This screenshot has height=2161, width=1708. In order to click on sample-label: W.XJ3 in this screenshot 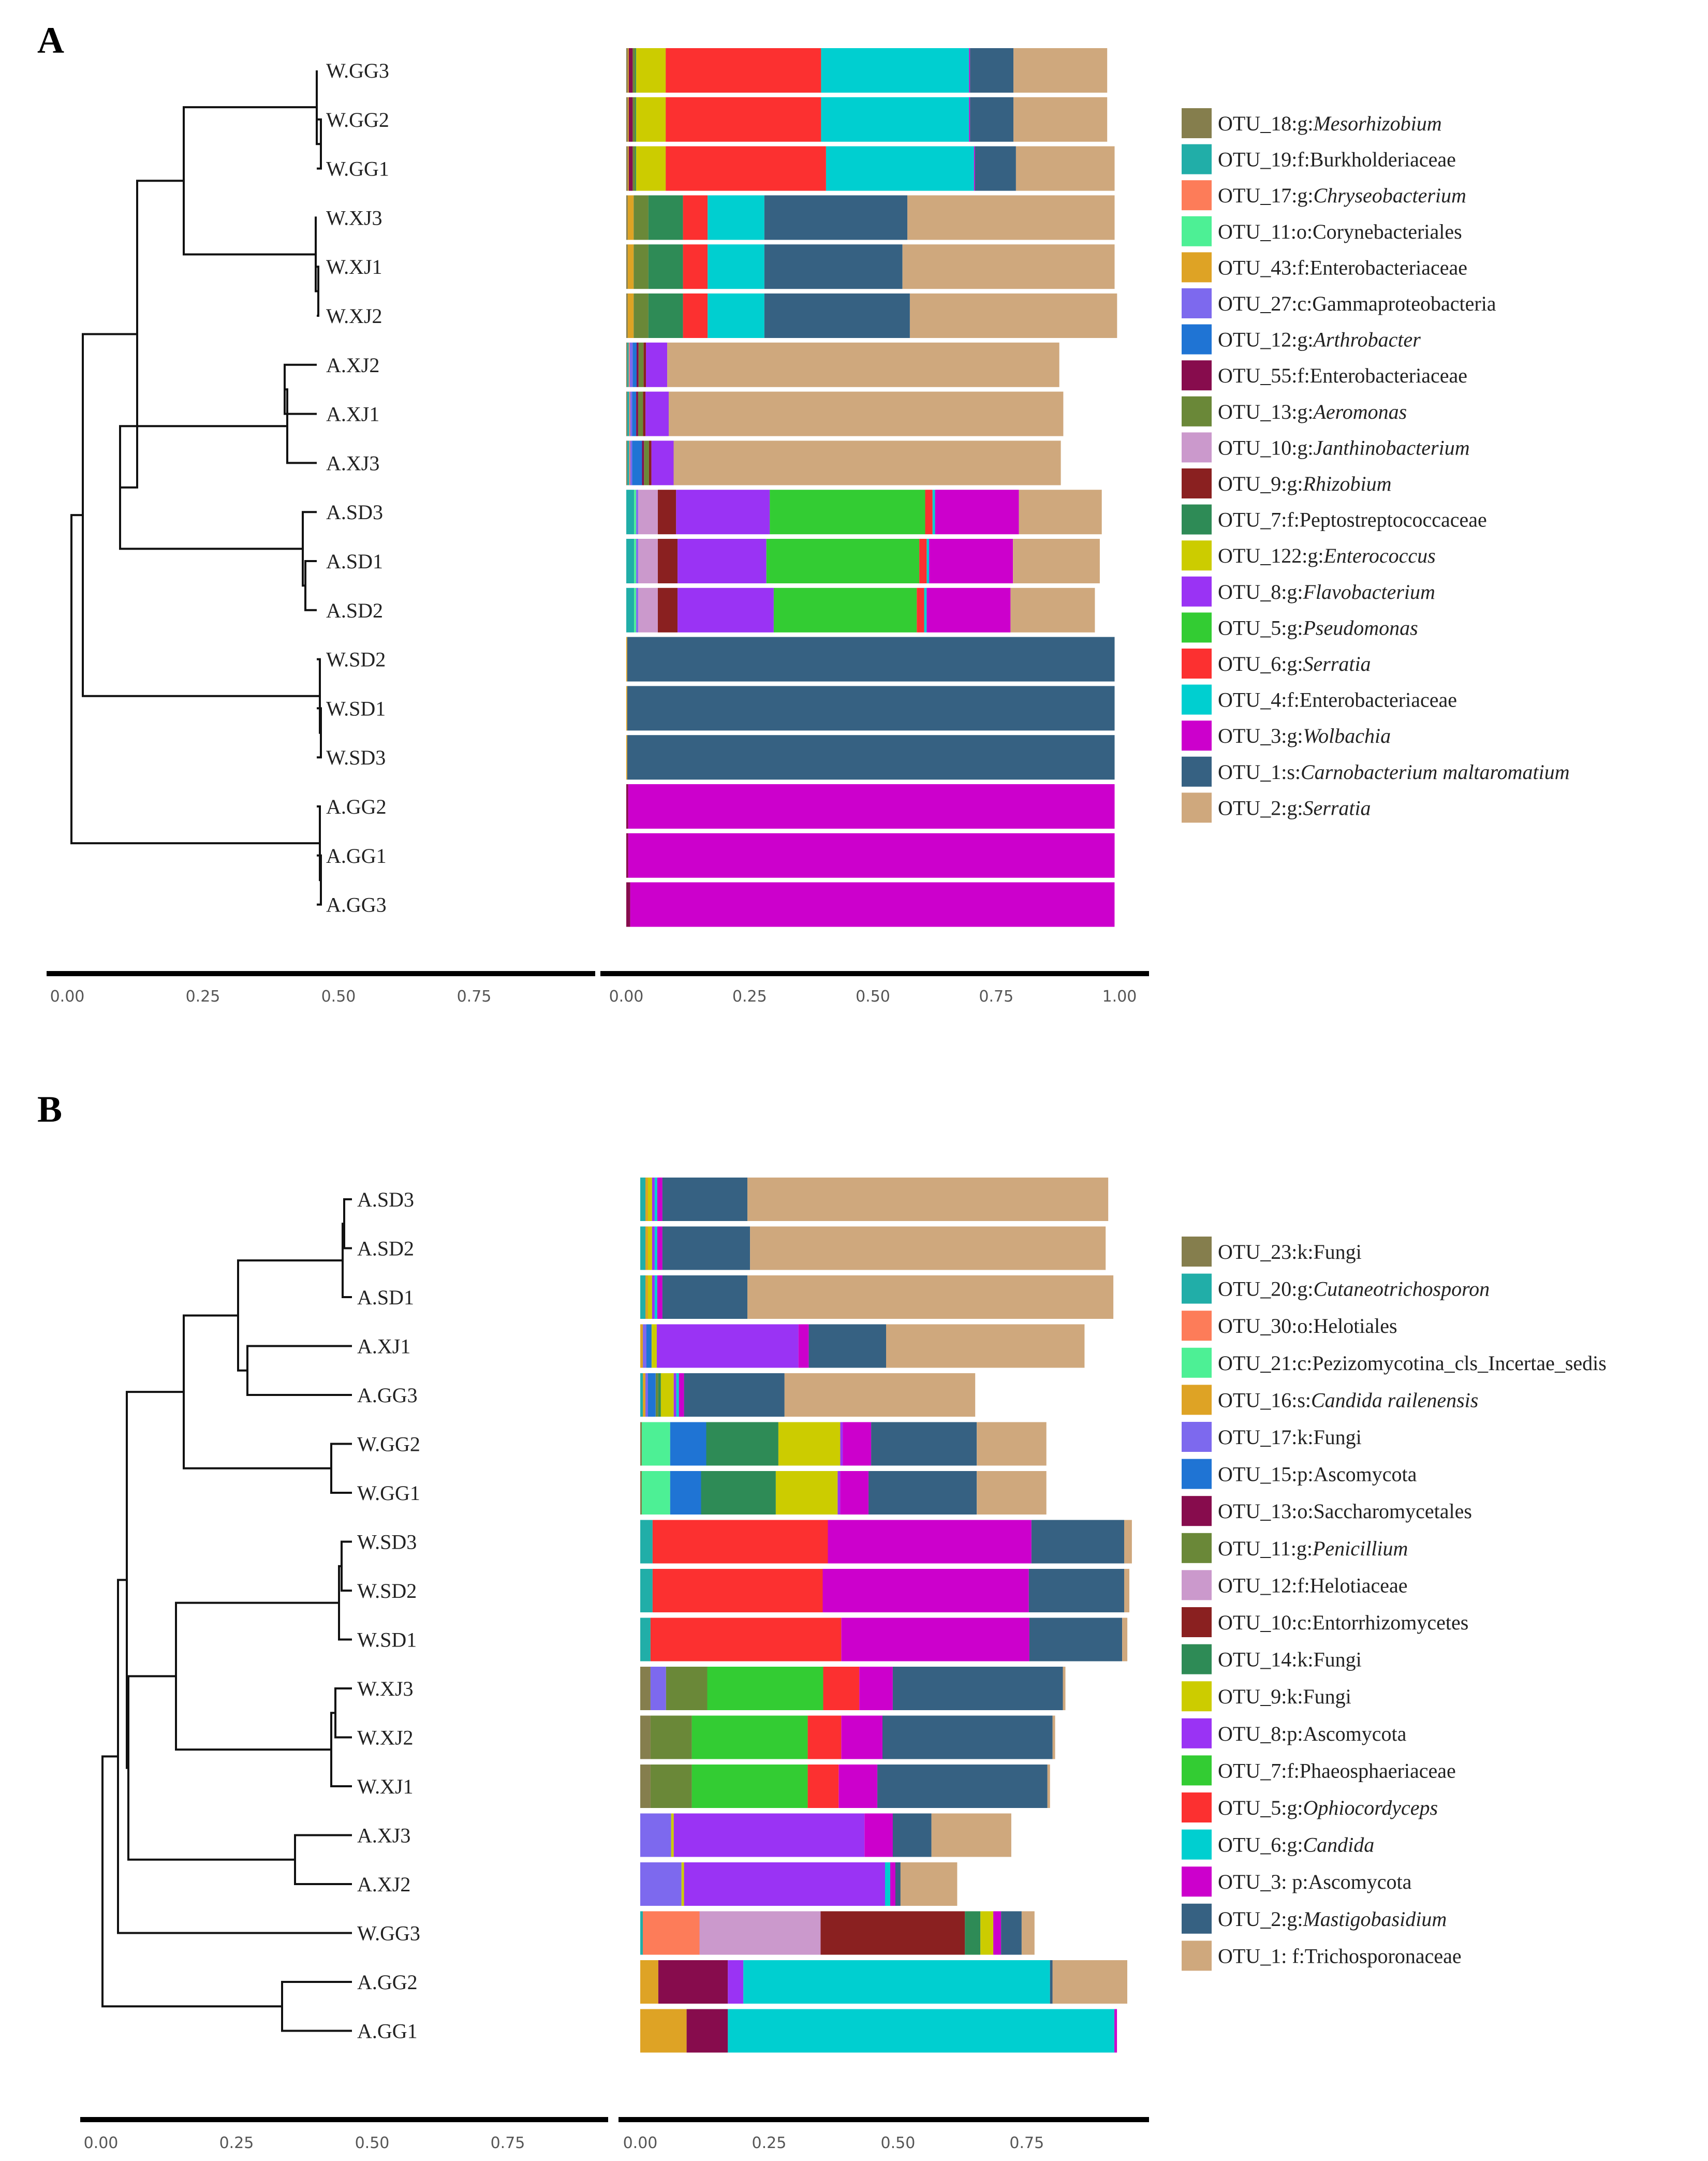, I will do `click(385, 1688)`.